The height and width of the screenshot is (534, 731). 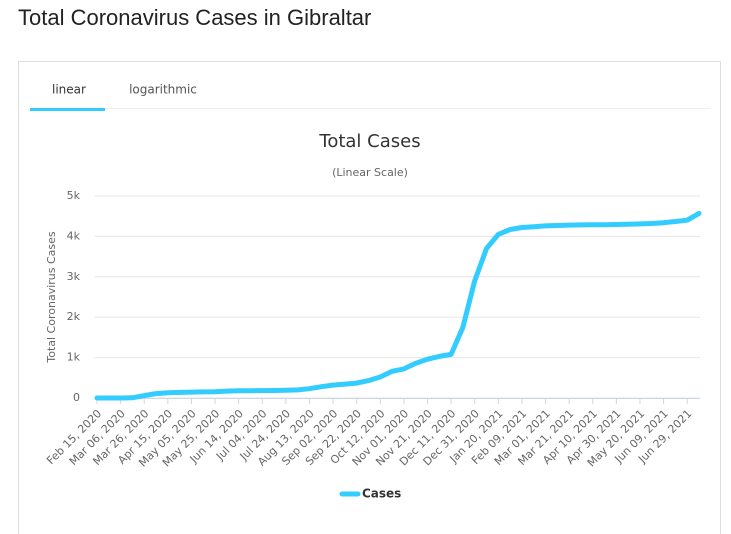 What do you see at coordinates (74, 357) in the screenshot?
I see `y-tick-label: 1k` at bounding box center [74, 357].